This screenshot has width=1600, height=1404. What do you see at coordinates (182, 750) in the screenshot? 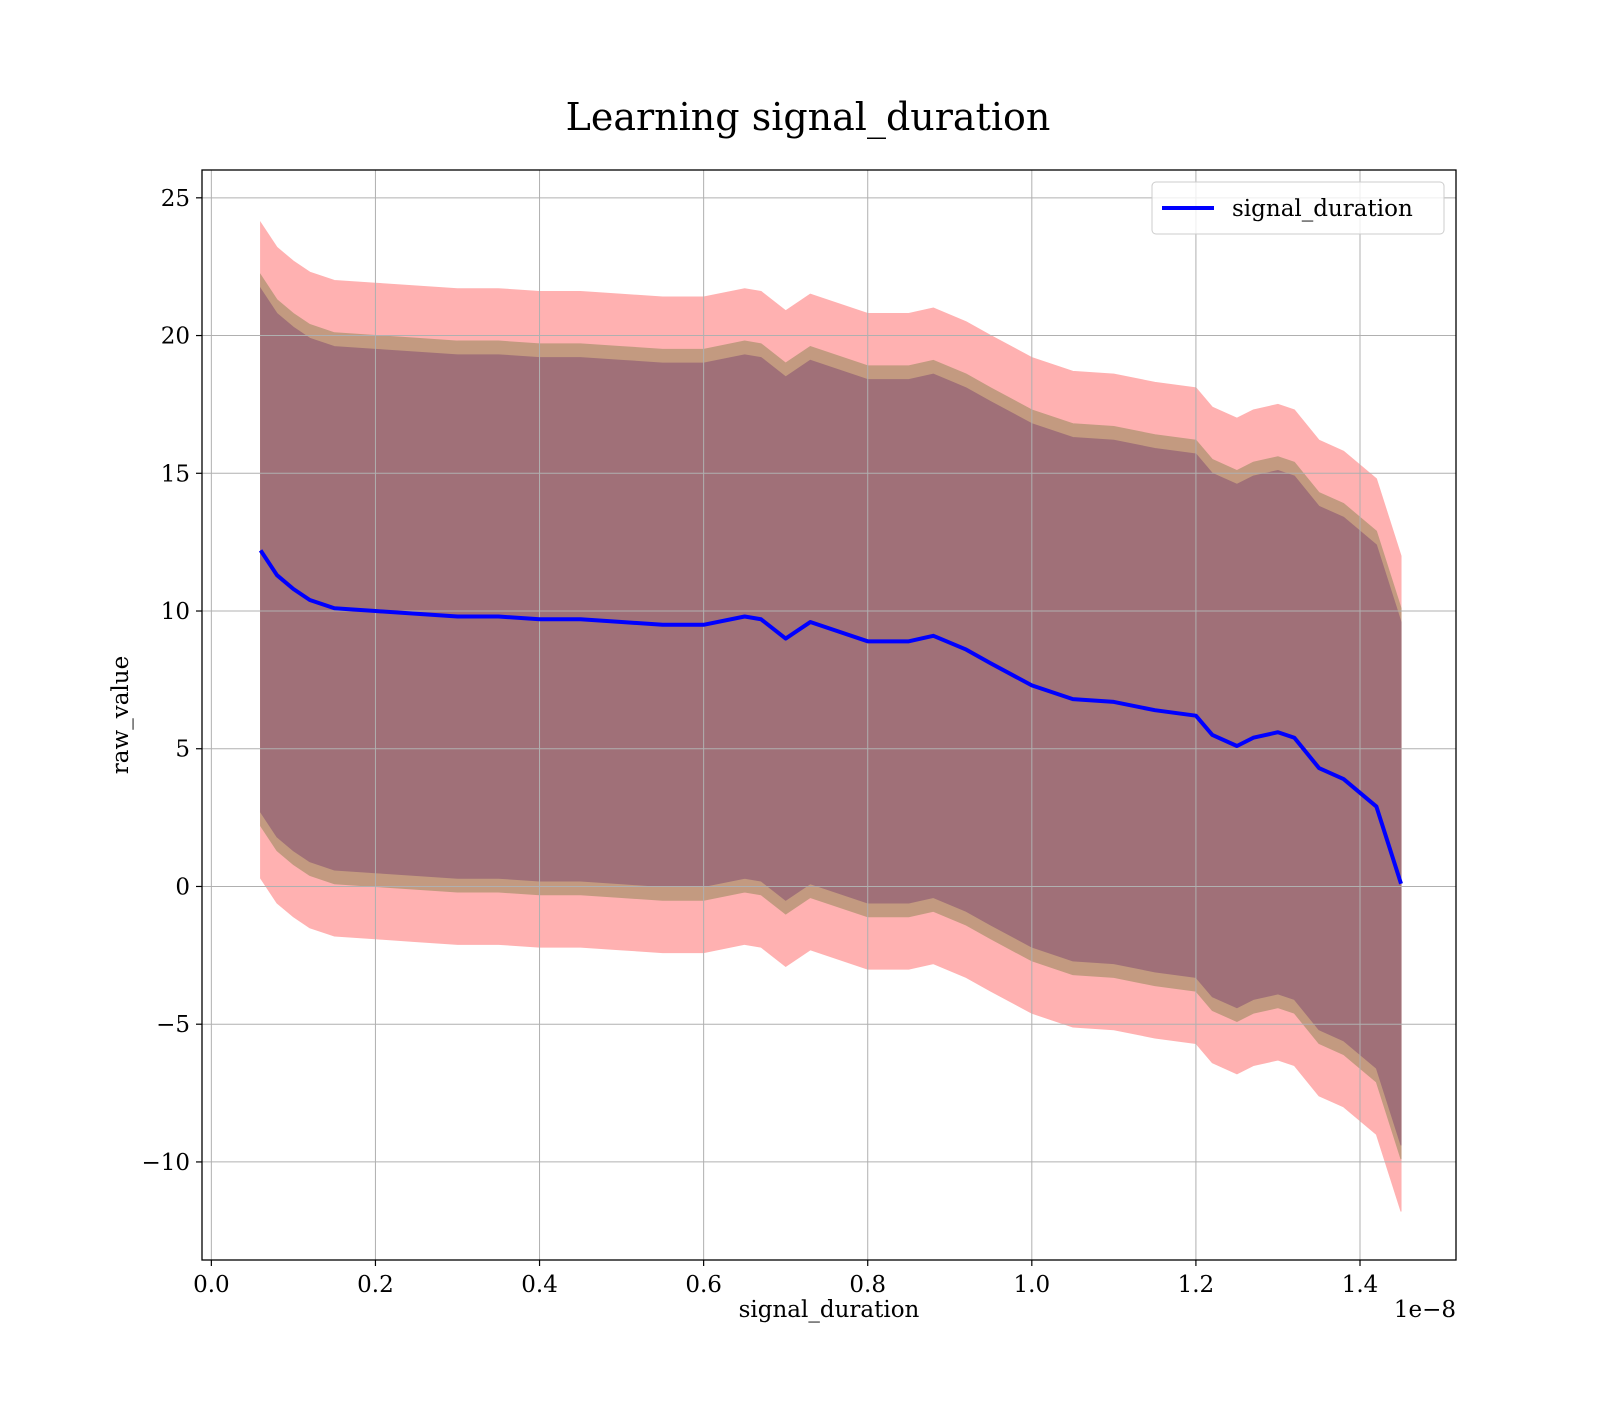
I see `y-tick-label: 5` at bounding box center [182, 750].